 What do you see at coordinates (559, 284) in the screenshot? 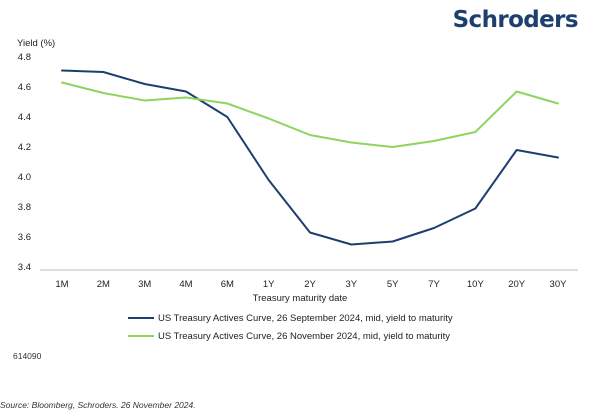
I see `x-tick-label: 30Y` at bounding box center [559, 284].